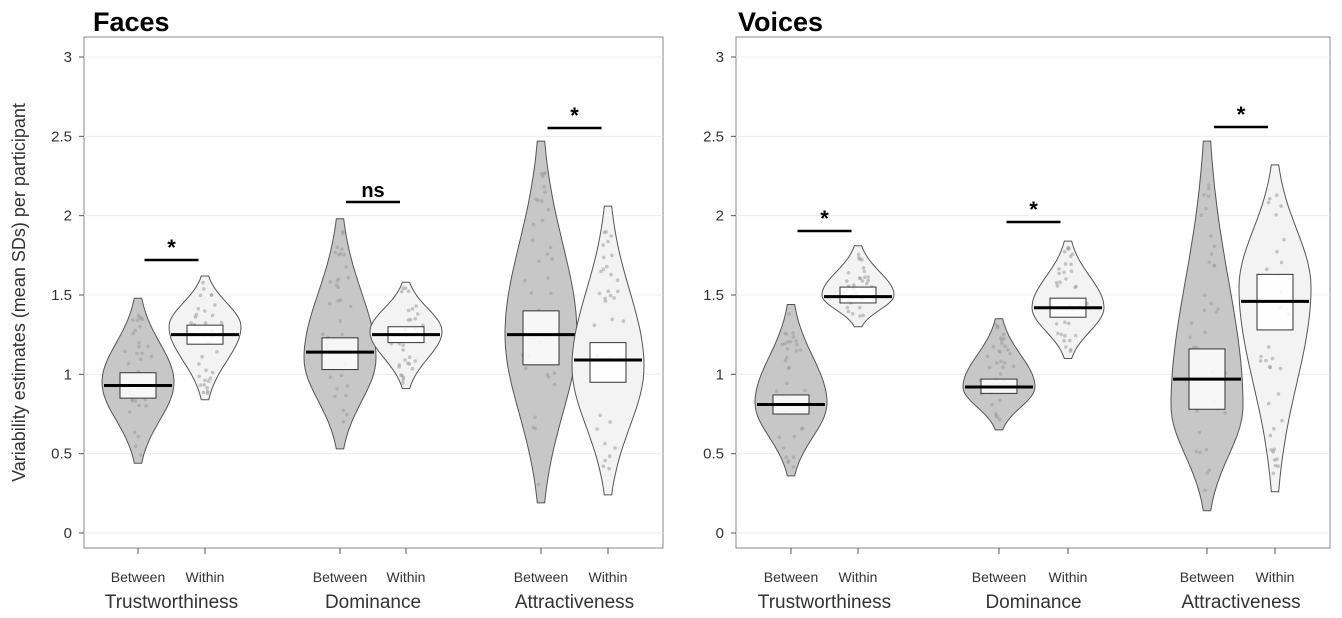 The height and width of the screenshot is (618, 1342). I want to click on group-trustworthiness: Between Within Trustworthiness *, so click(171, 424).